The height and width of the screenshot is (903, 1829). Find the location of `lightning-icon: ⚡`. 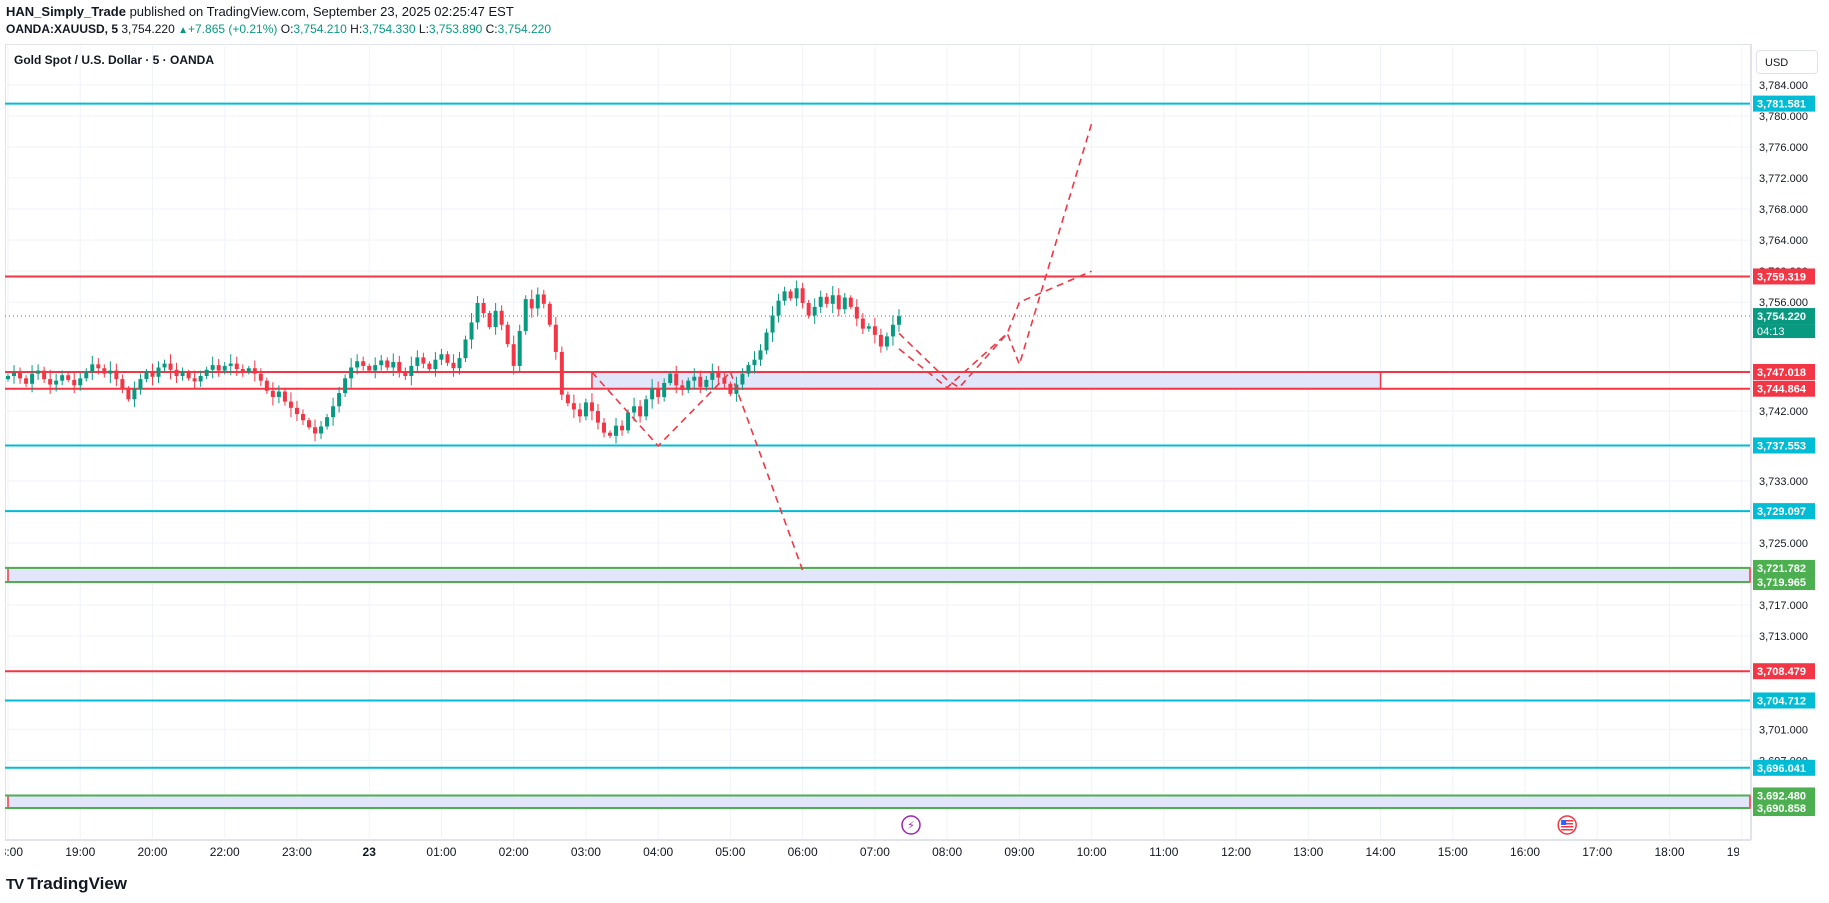

lightning-icon: ⚡ is located at coordinates (911, 825).